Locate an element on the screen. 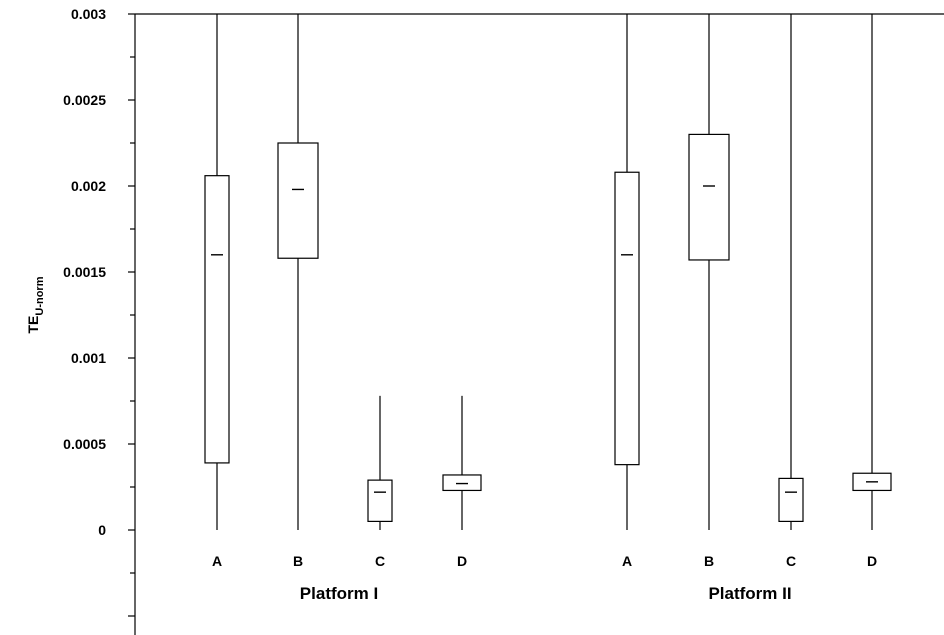 The image size is (944, 635). y-tick-label: 0.001 is located at coordinates (88, 358).